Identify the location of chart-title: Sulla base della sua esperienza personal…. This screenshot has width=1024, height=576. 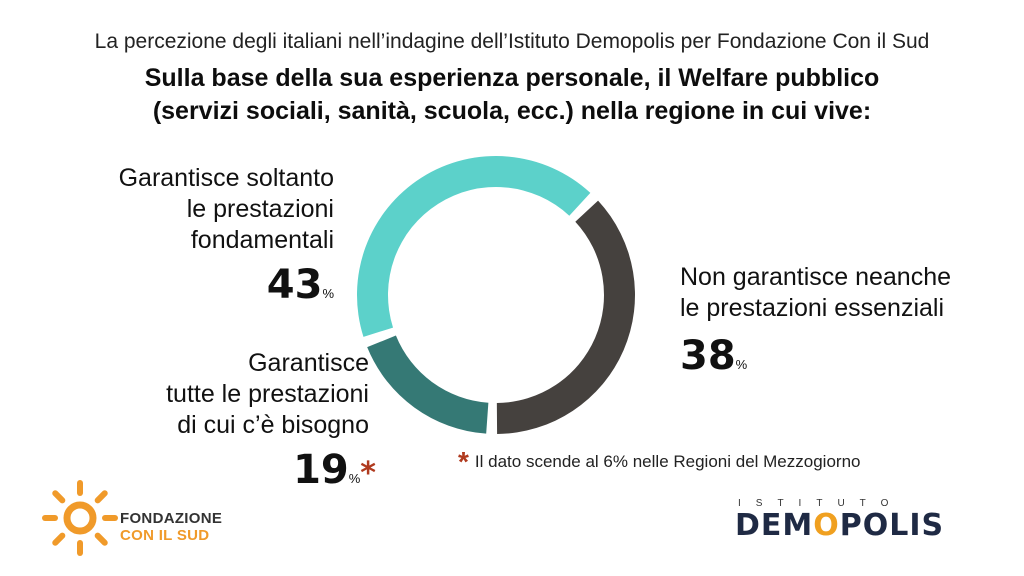
(512, 95).